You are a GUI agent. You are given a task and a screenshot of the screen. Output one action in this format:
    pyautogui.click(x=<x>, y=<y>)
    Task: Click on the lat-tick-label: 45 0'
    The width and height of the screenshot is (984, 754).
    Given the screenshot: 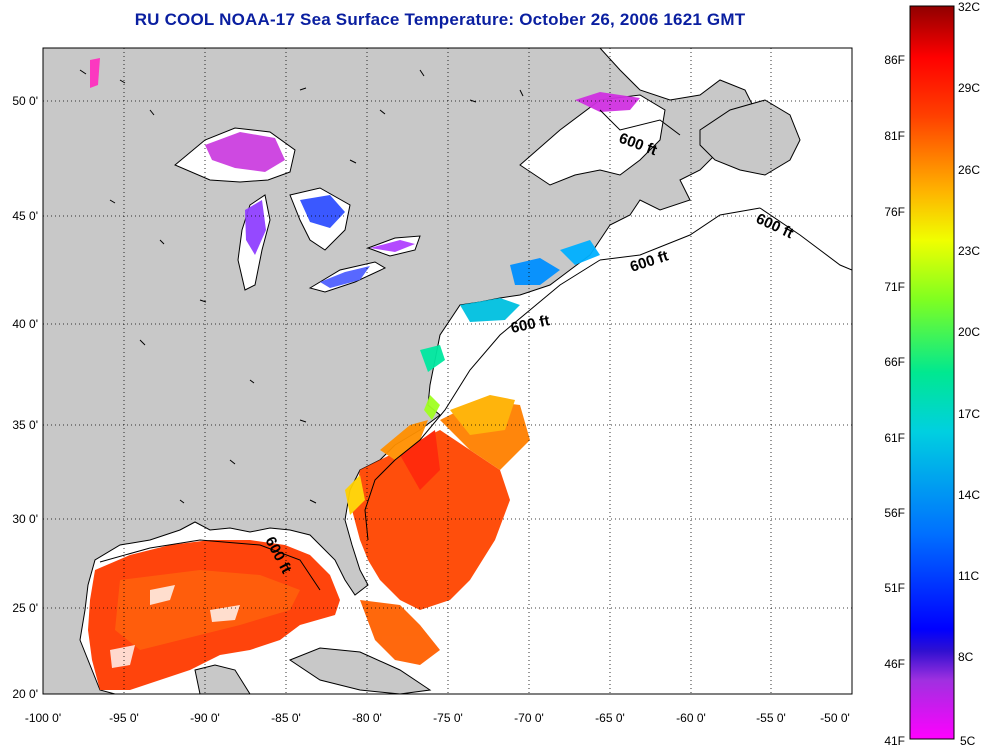 What is the action you would take?
    pyautogui.click(x=25, y=216)
    